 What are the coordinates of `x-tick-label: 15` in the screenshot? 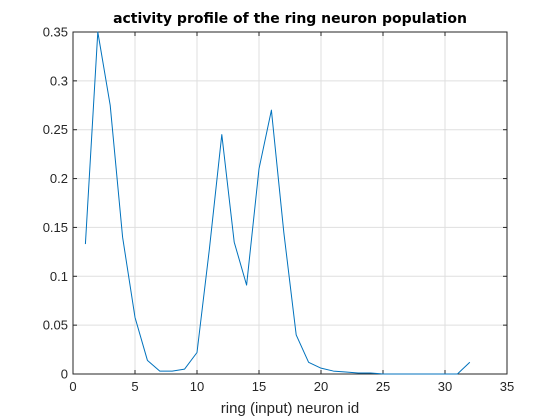 It's located at (259, 386).